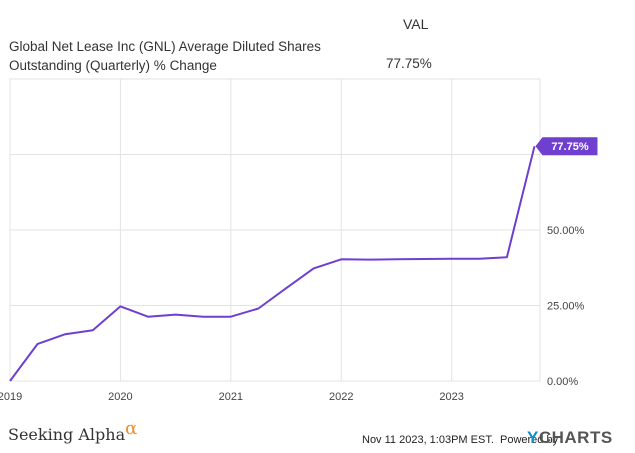  Describe the element at coordinates (451, 397) in the screenshot. I see `x-tick-label: 2023` at that location.